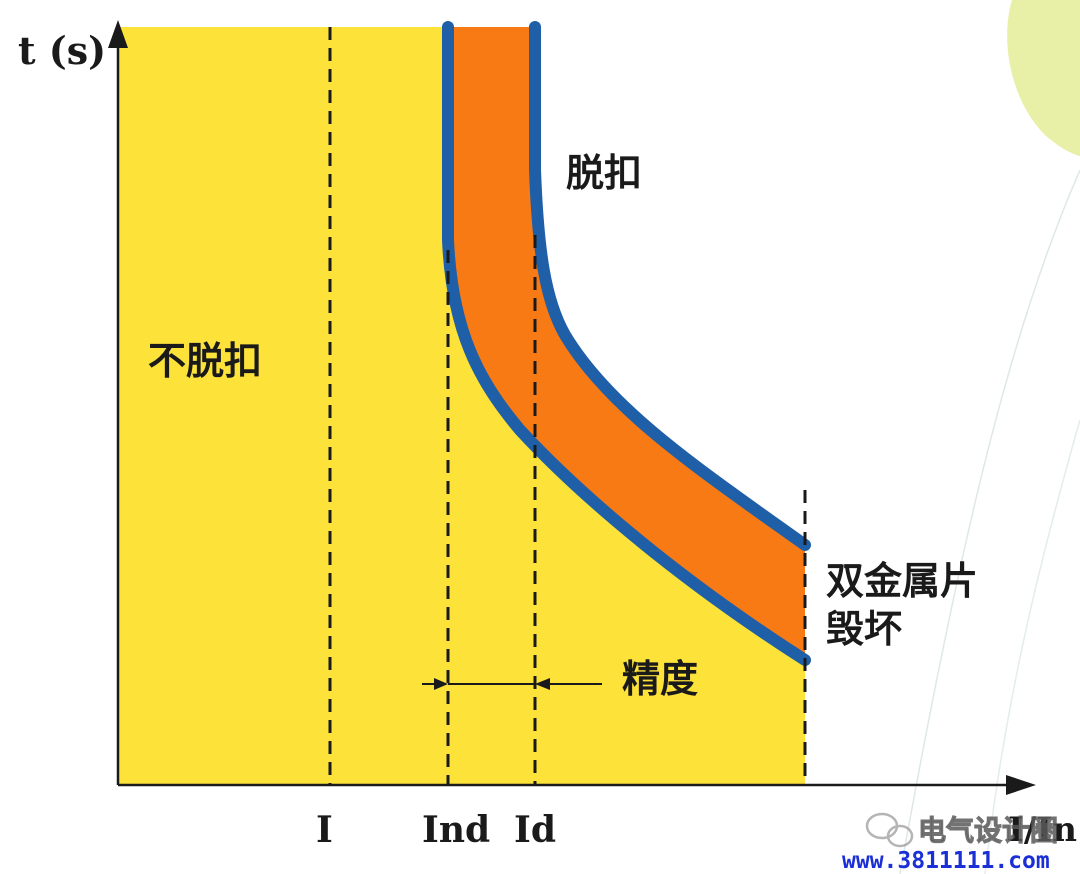 The image size is (1080, 874). I want to click on watermark-brand: 电气设计圈, so click(988, 830).